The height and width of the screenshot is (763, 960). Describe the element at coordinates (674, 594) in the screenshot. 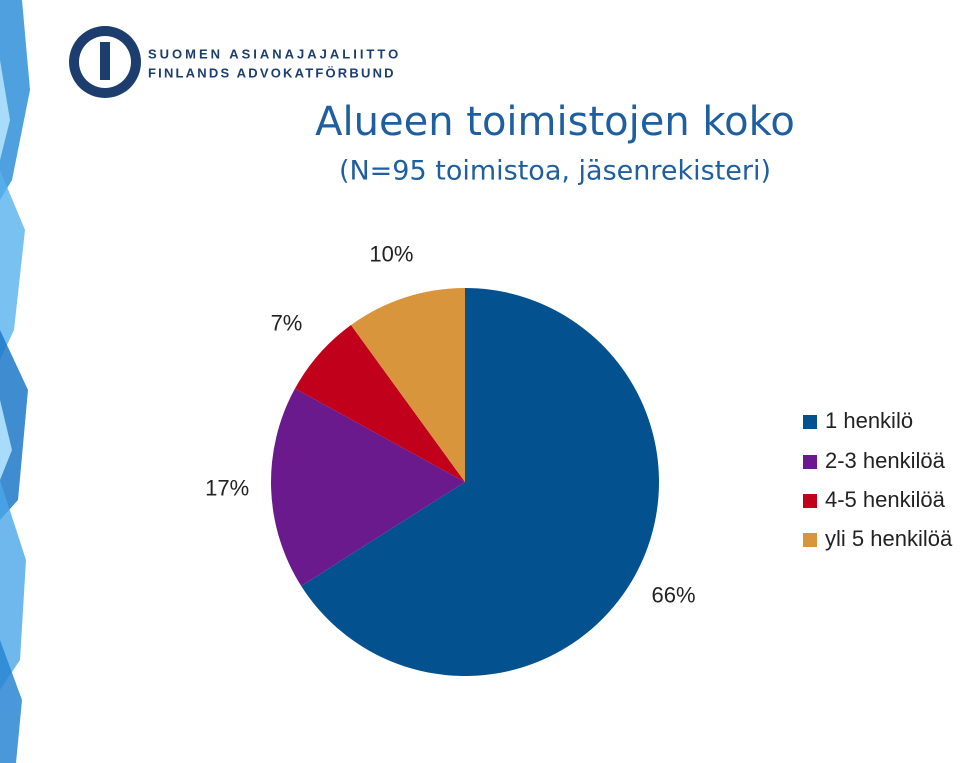

I see `data-label: 66%` at that location.